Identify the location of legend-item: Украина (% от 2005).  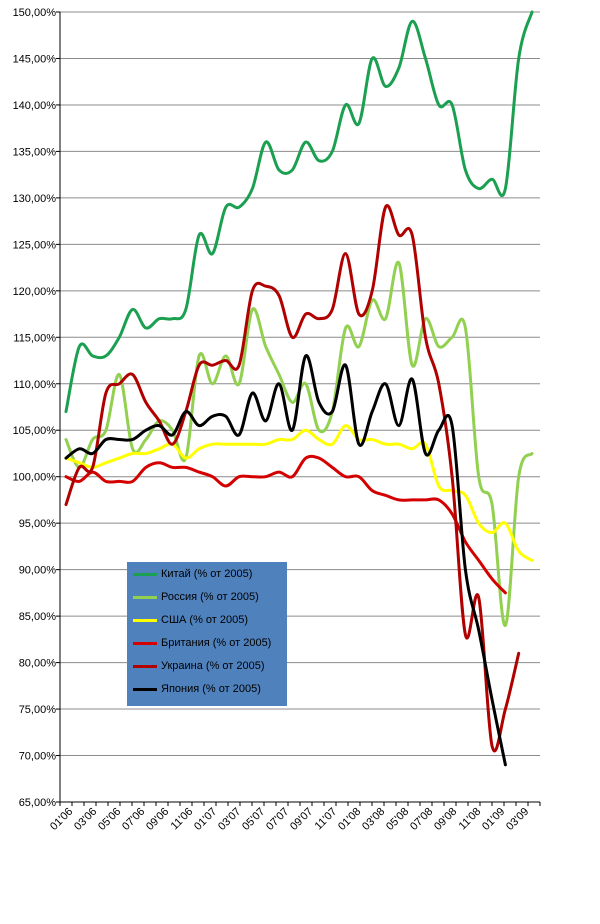
(199, 666).